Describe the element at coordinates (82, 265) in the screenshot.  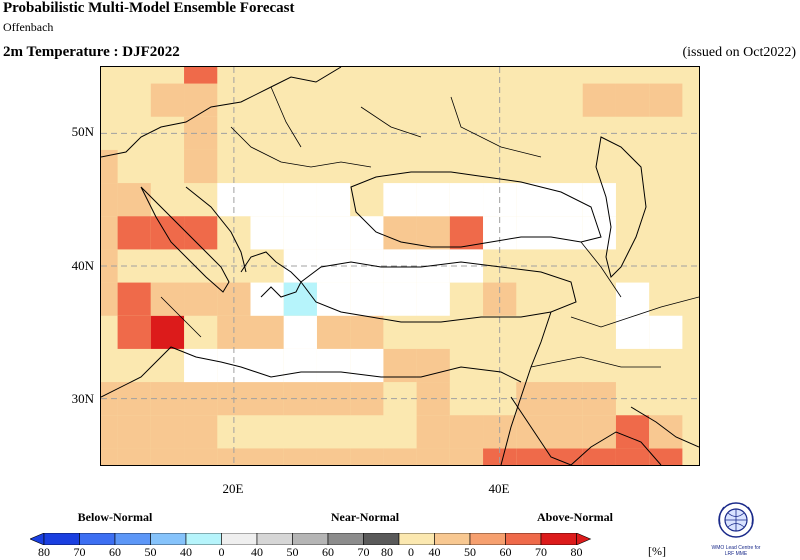
I see `lat-label-40n: 40N` at that location.